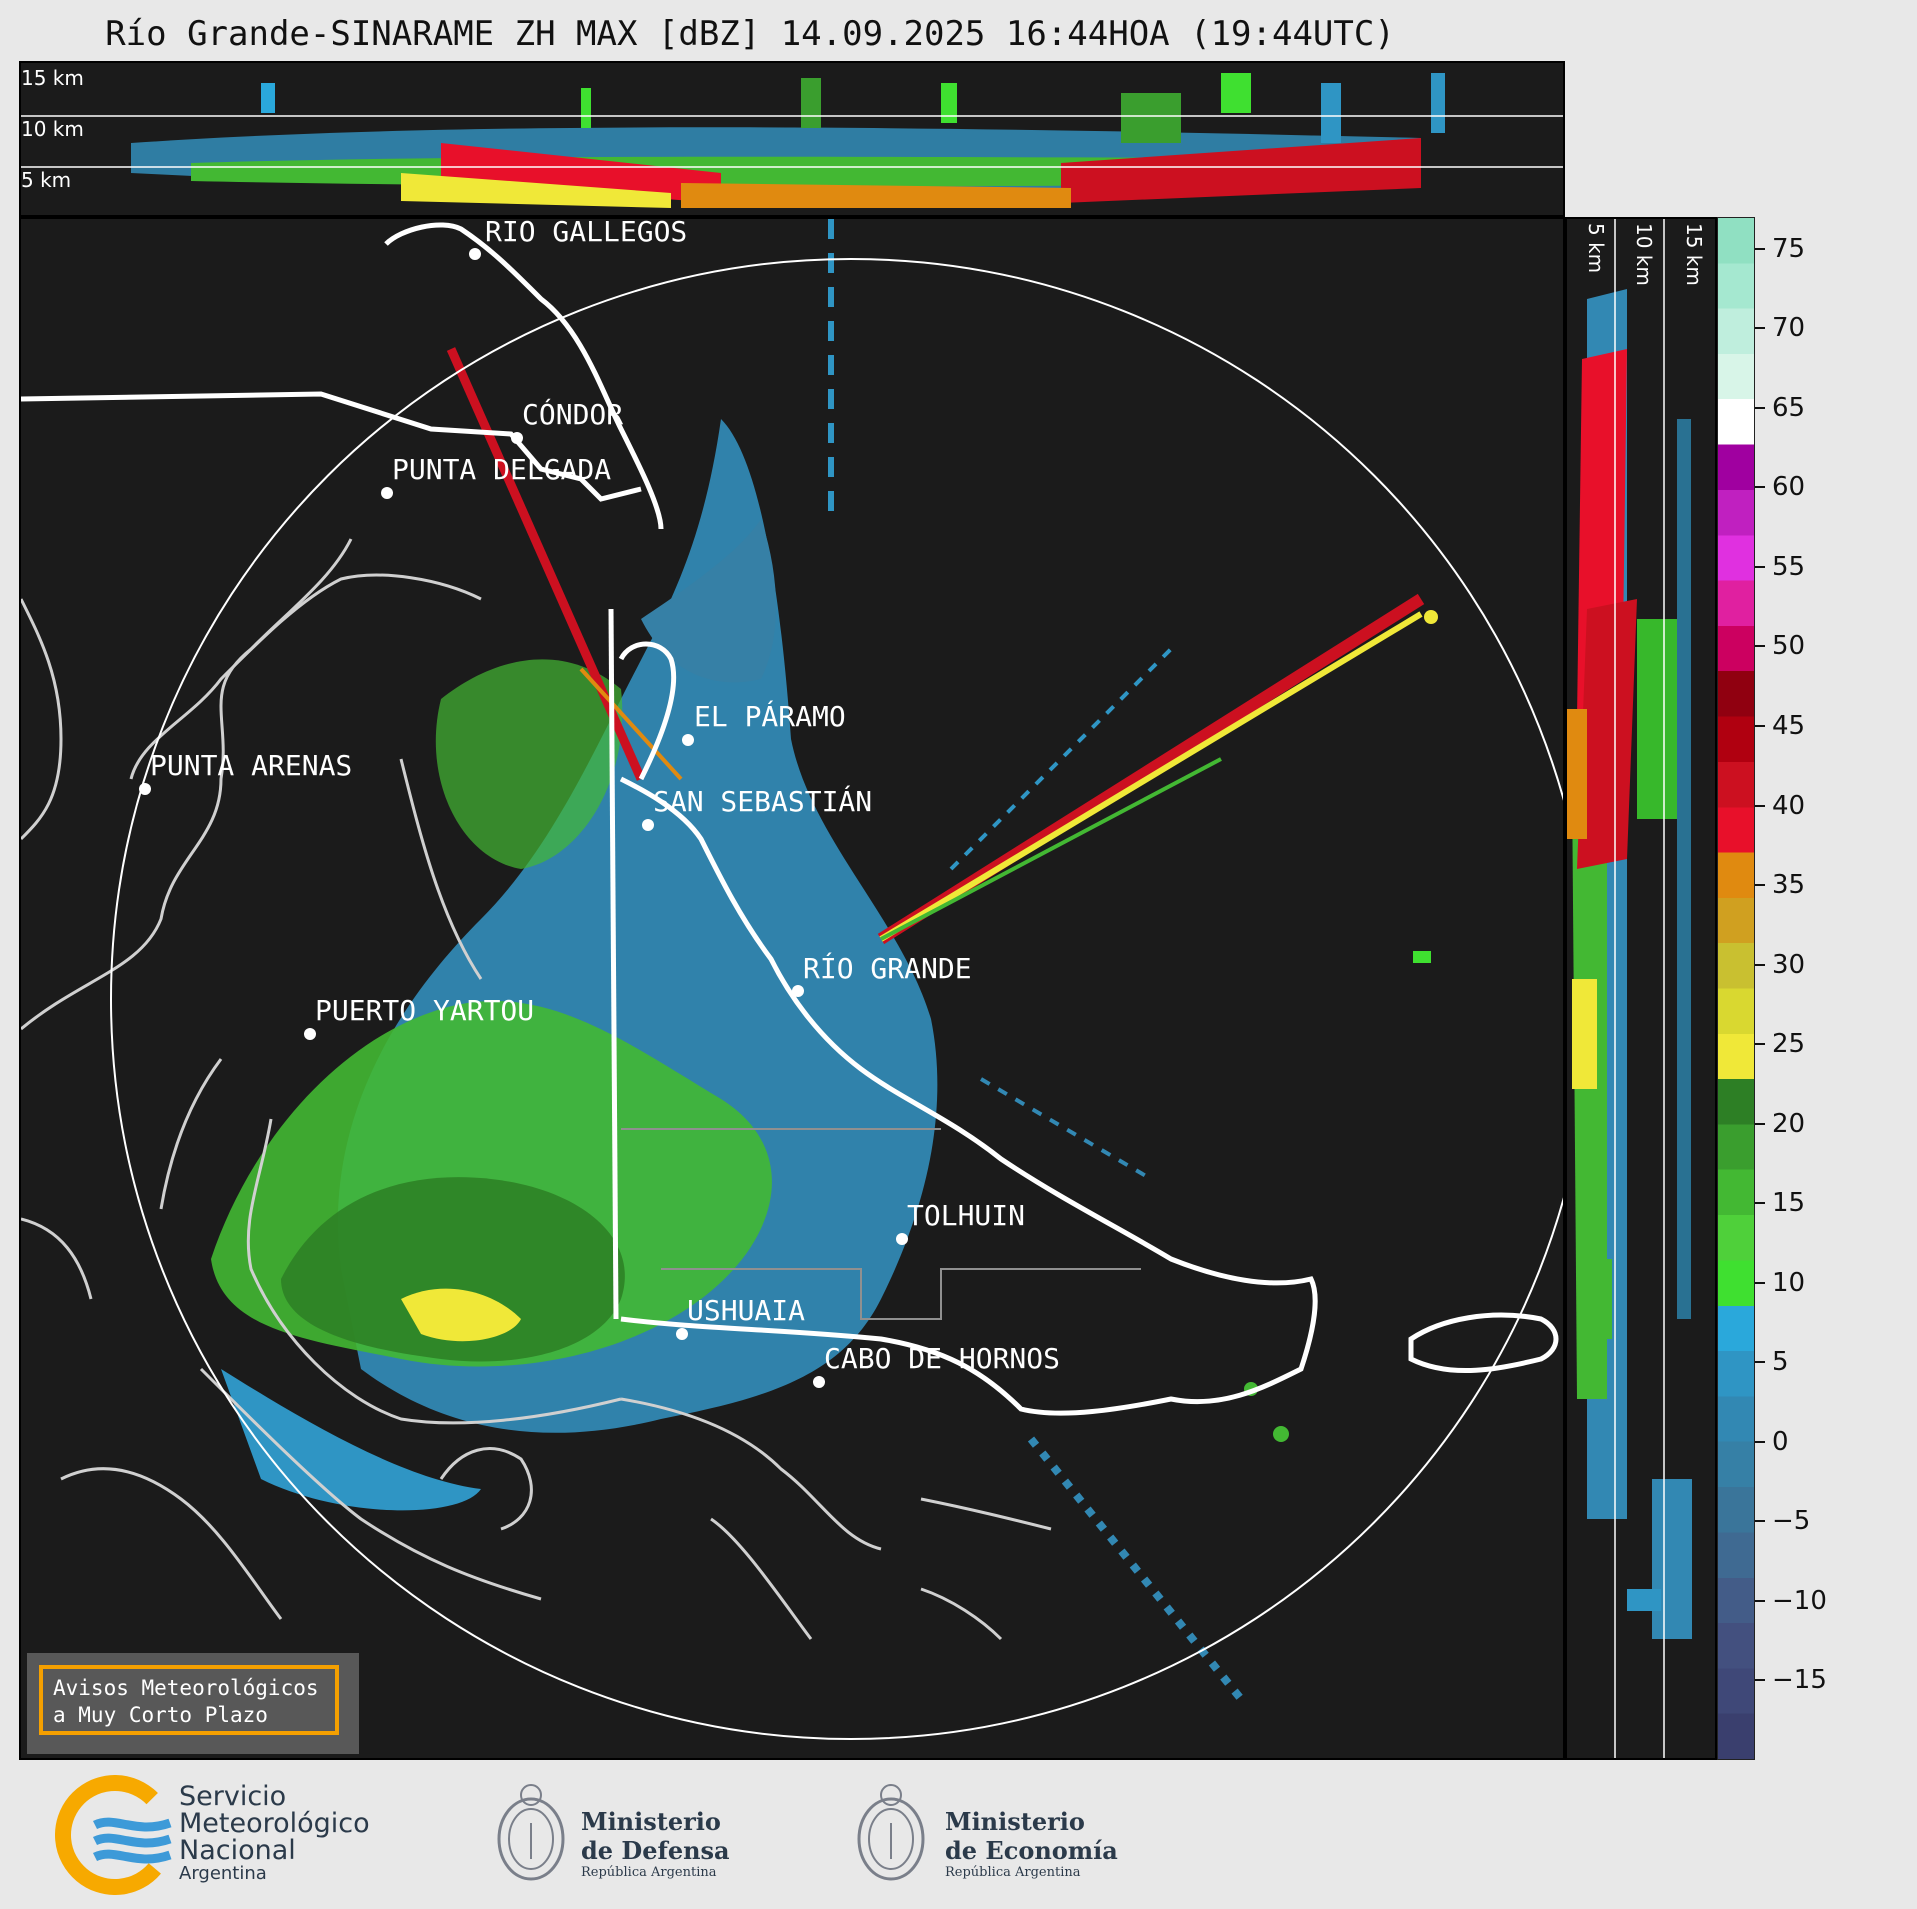  I want to click on province-lines, so click(881, 1224).